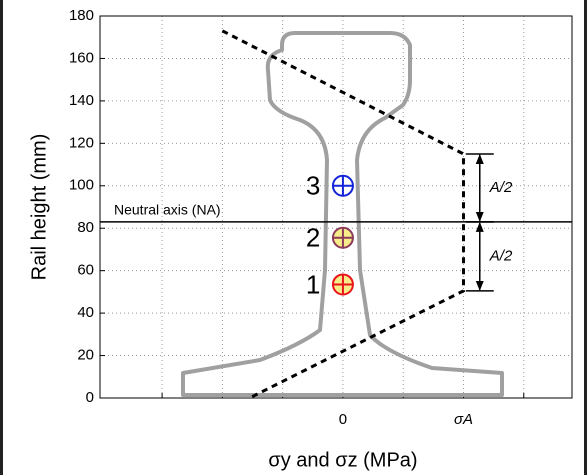 The width and height of the screenshot is (587, 475). Describe the element at coordinates (81, 142) in the screenshot. I see `y-tick-label: 120` at that location.